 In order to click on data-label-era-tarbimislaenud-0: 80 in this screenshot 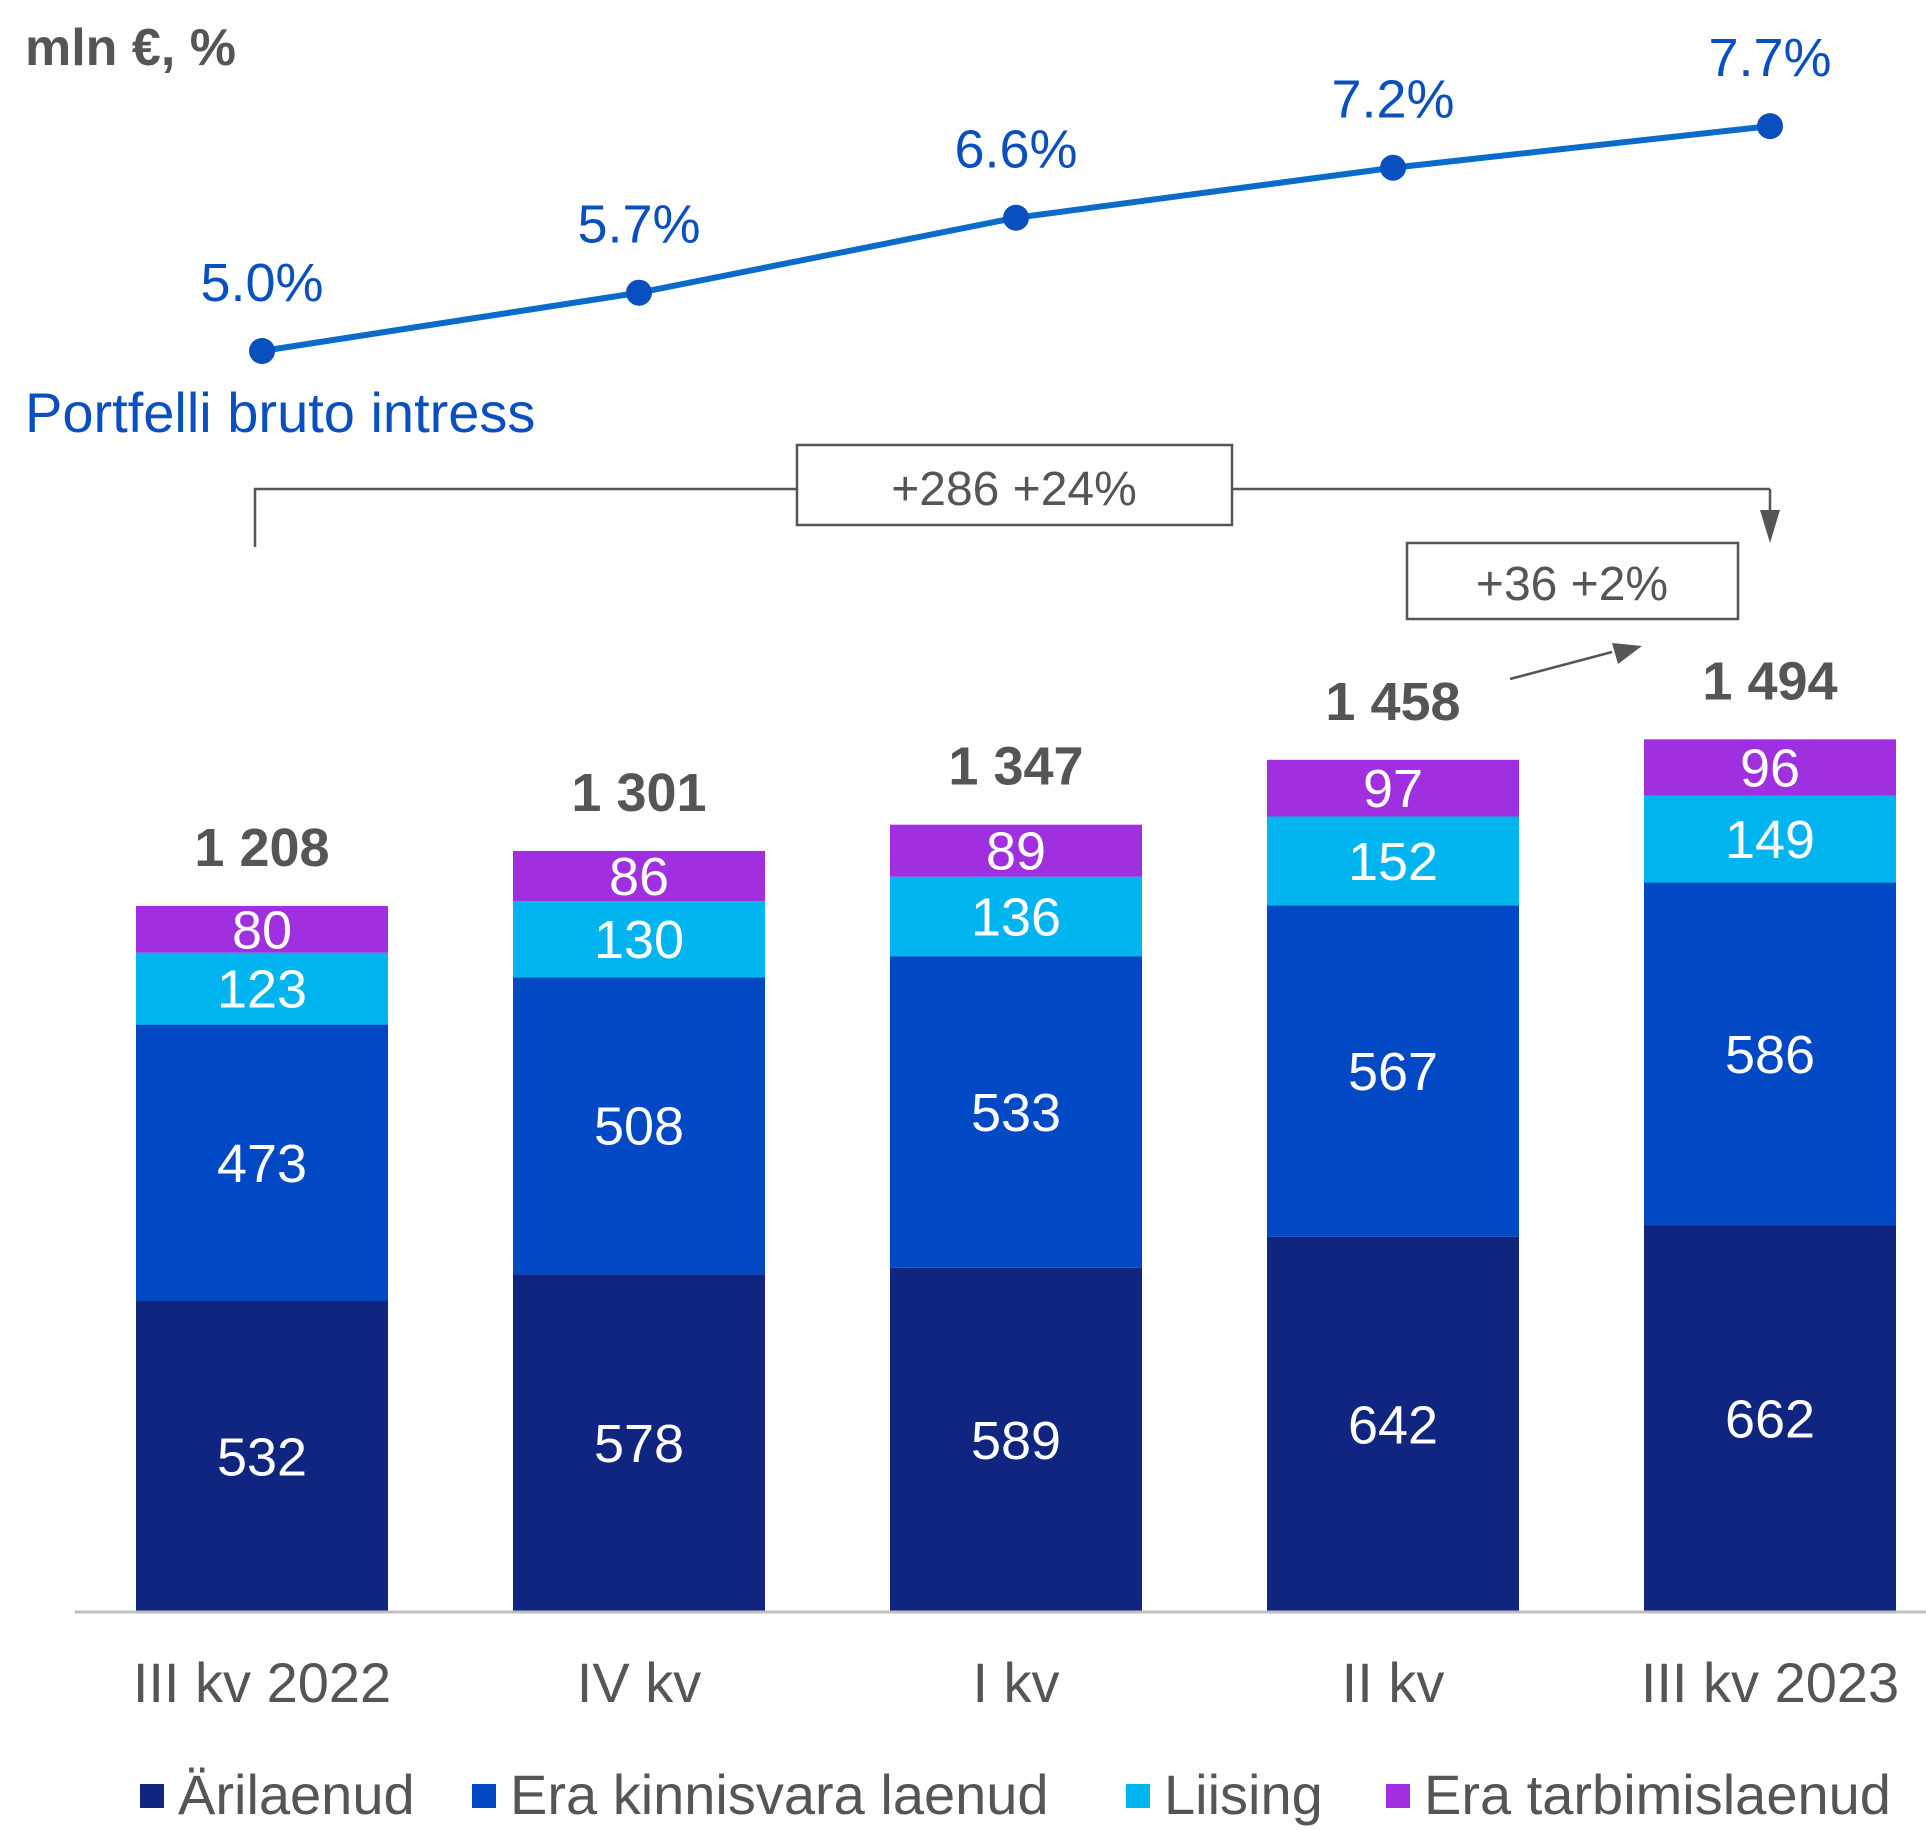, I will do `click(262, 930)`.